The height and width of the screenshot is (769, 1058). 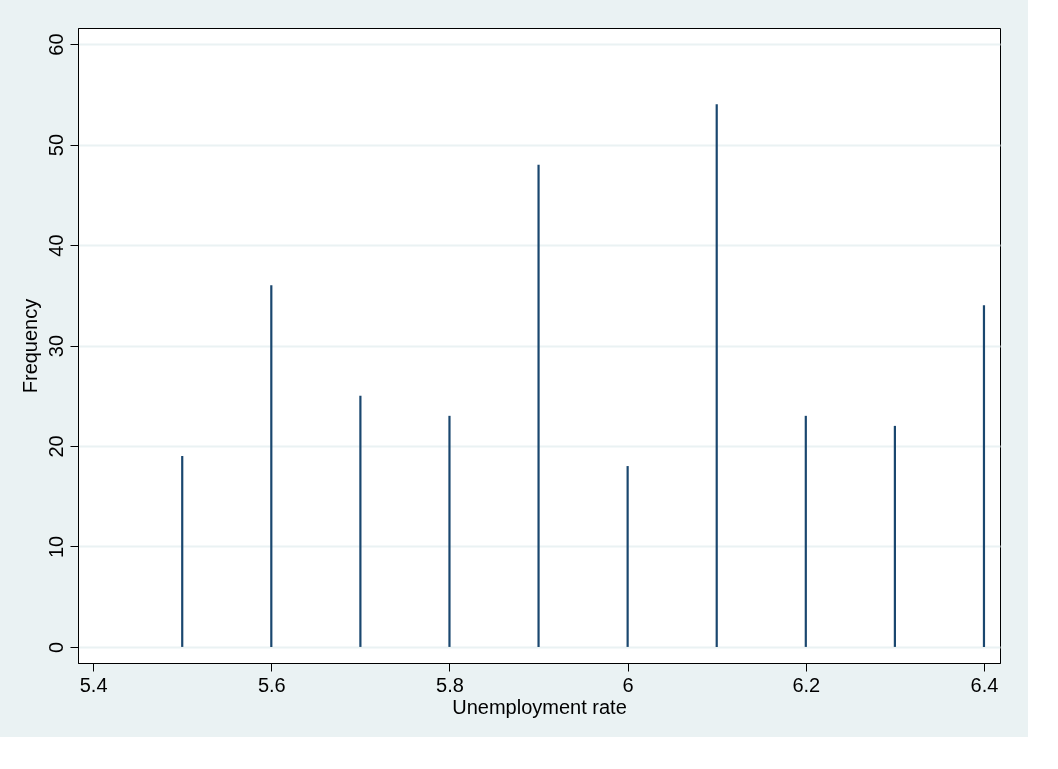 What do you see at coordinates (539, 706) in the screenshot?
I see `x-axis-title: Unemployment rate` at bounding box center [539, 706].